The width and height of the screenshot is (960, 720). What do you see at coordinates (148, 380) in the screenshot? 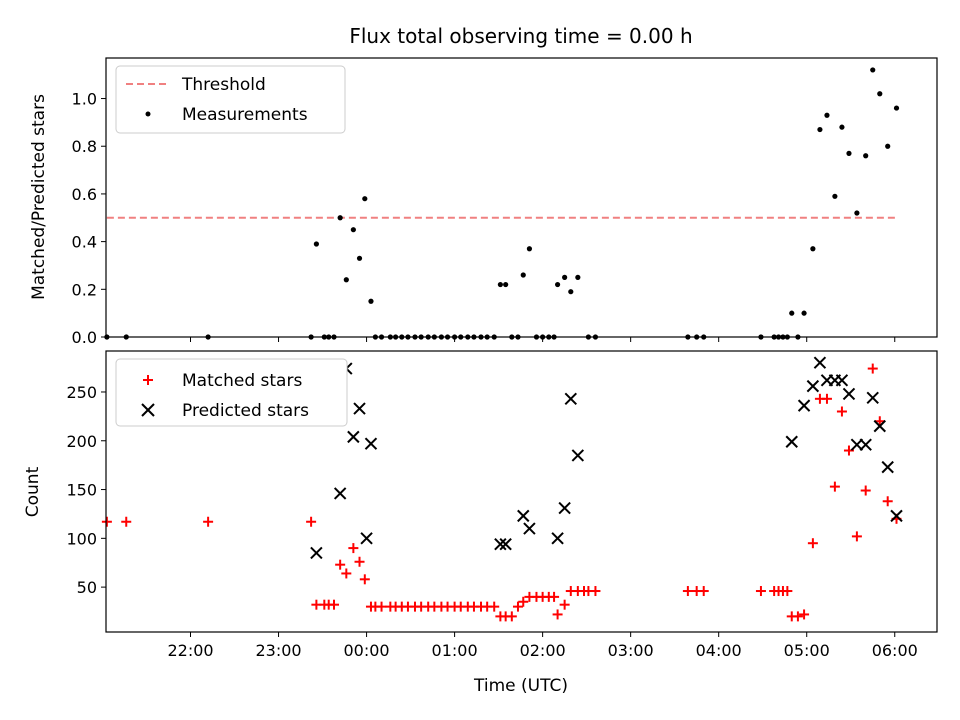
I see `legend-matched-swatch` at bounding box center [148, 380].